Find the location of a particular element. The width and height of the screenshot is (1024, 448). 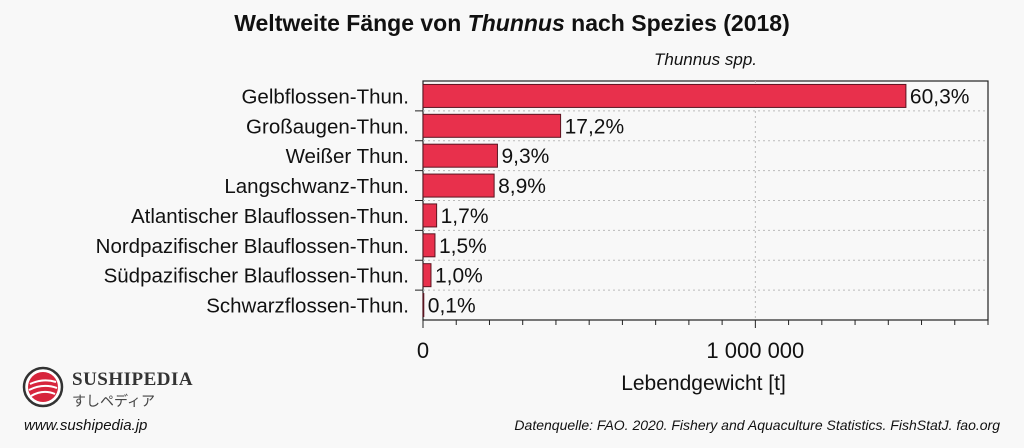

category-label: Nordpazifischer Blauflossen-Thun. is located at coordinates (252, 246).